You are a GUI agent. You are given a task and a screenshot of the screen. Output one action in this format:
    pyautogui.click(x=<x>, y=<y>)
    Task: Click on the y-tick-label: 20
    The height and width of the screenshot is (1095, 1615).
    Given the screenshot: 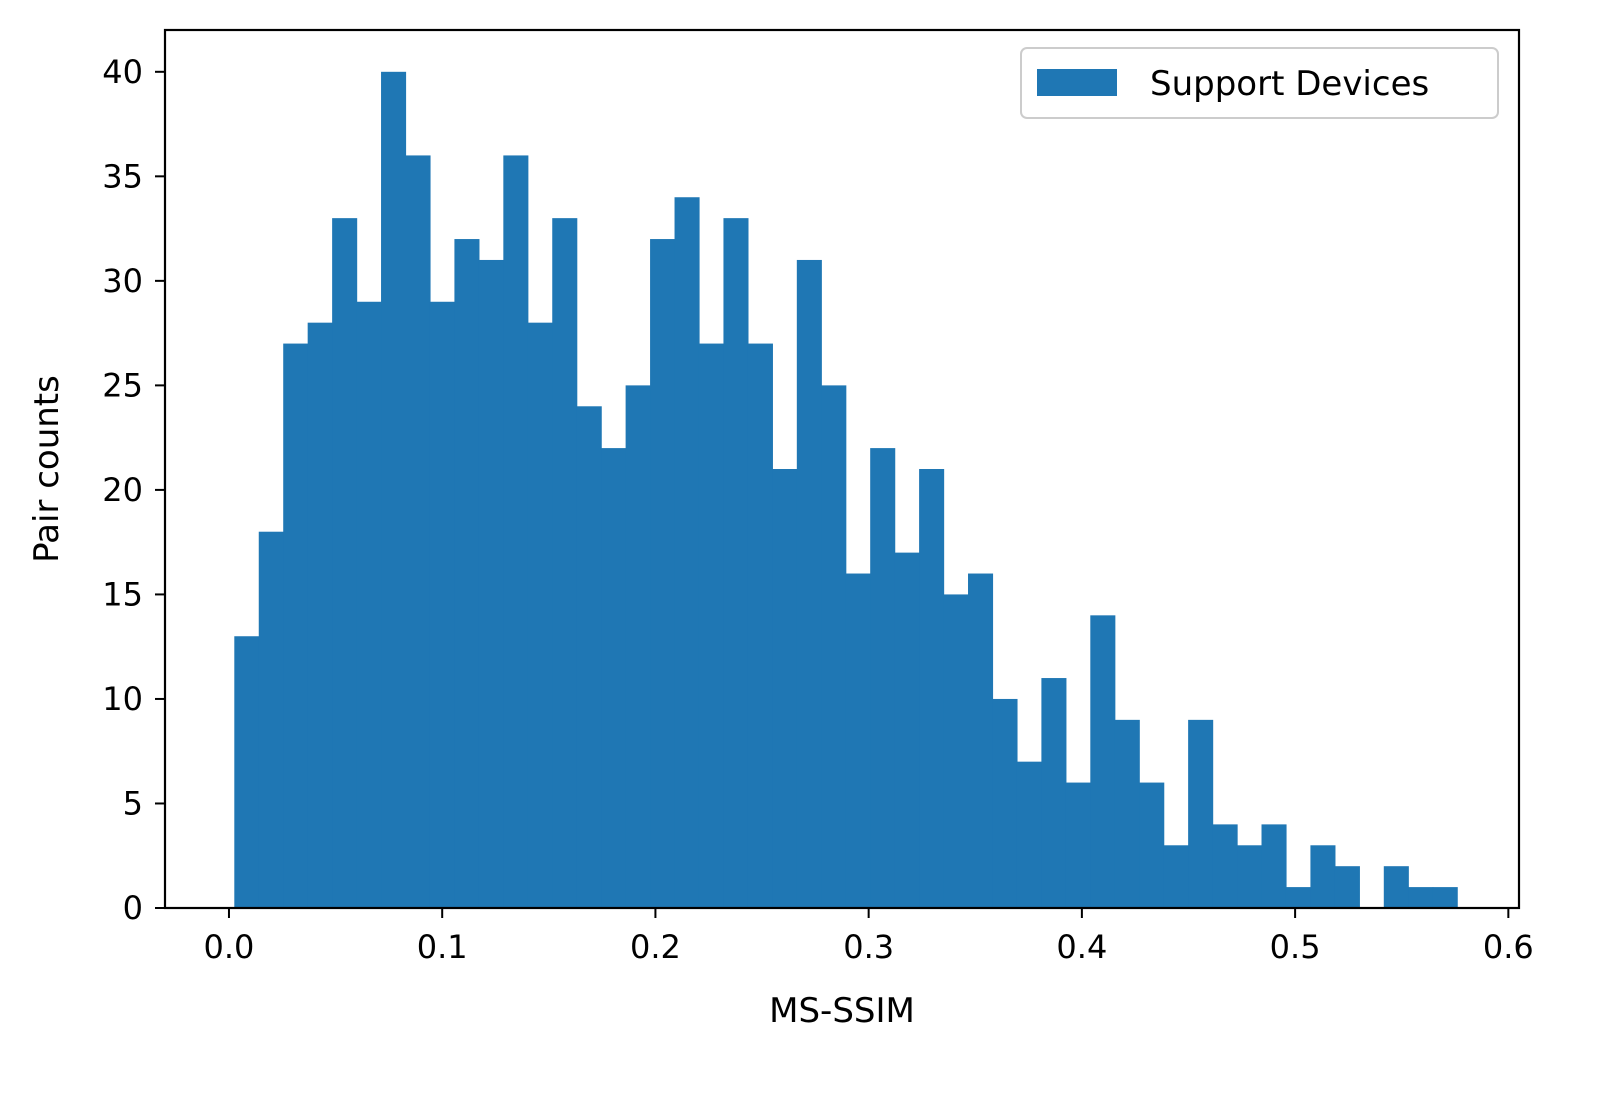 What is the action you would take?
    pyautogui.click(x=122, y=490)
    